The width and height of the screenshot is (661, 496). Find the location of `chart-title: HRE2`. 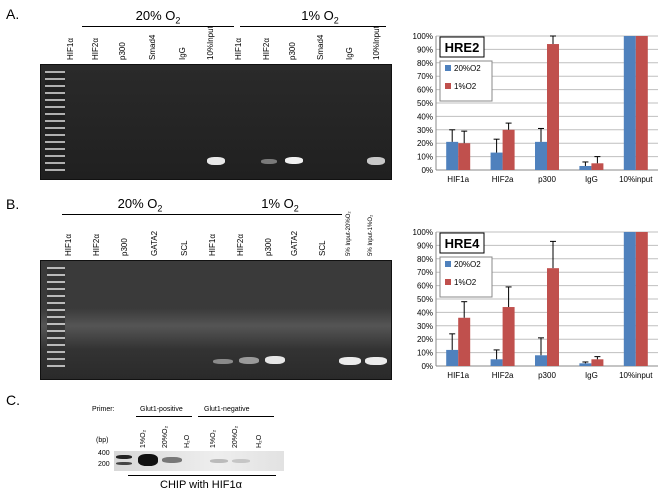

chart-title: HRE2 is located at coordinates (462, 47).